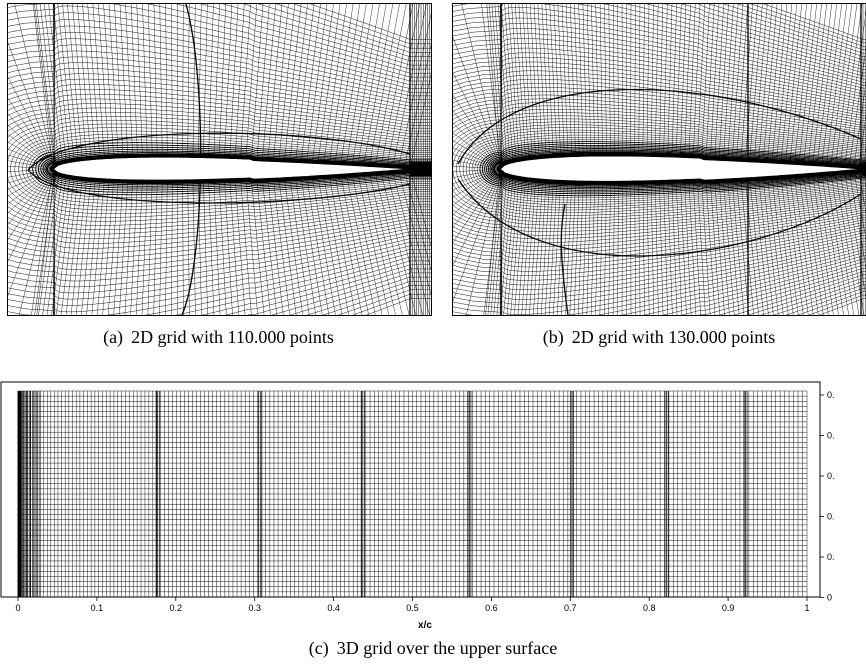 Image resolution: width=866 pixels, height=669 pixels. I want to click on x-tick-label: 0.7, so click(570, 608).